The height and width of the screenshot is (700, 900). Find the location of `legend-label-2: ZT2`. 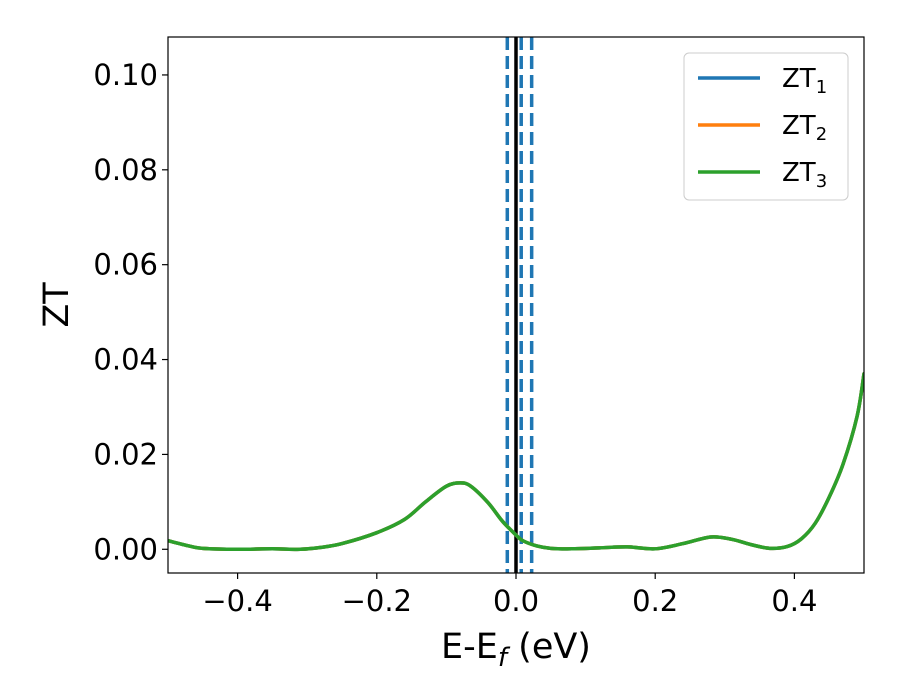

legend-label-2: ZT2 is located at coordinates (804, 128).